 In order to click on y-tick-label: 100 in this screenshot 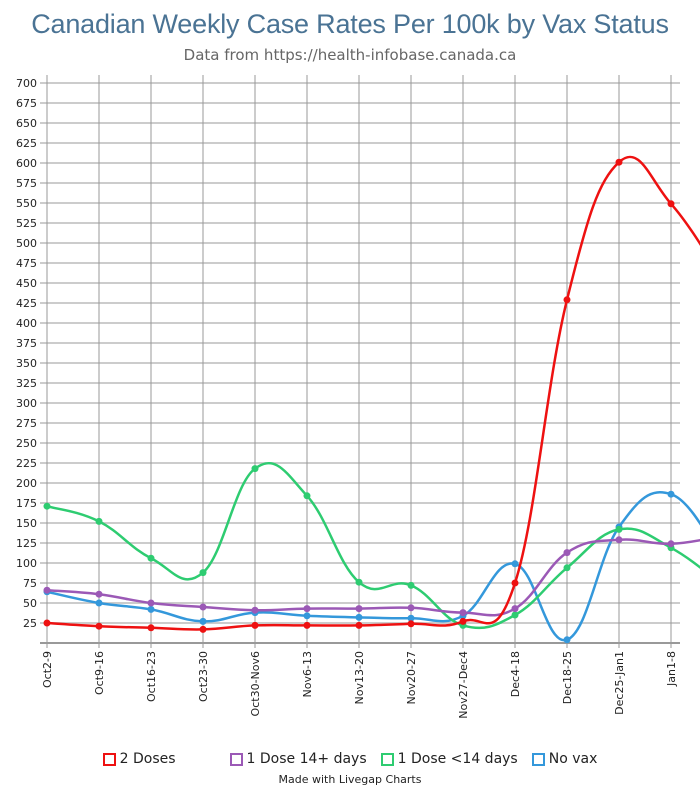, I will do `click(26, 563)`.